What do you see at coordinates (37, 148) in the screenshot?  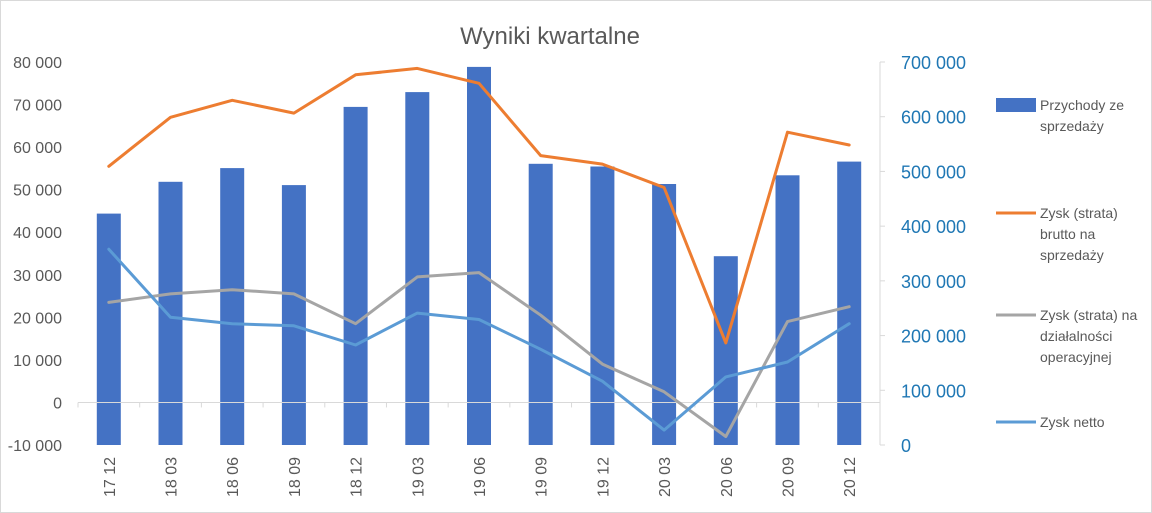 I see `left-tick-label: 60 000` at bounding box center [37, 148].